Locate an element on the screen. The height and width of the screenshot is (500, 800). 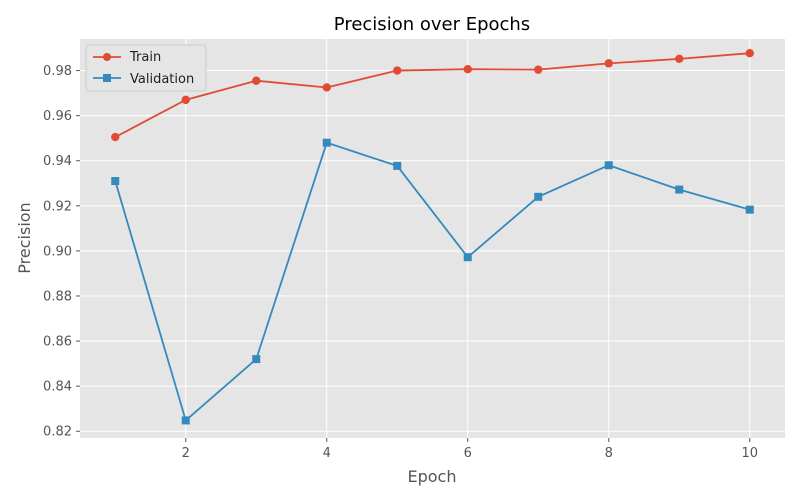
x-tick-label: 10 is located at coordinates (749, 453).